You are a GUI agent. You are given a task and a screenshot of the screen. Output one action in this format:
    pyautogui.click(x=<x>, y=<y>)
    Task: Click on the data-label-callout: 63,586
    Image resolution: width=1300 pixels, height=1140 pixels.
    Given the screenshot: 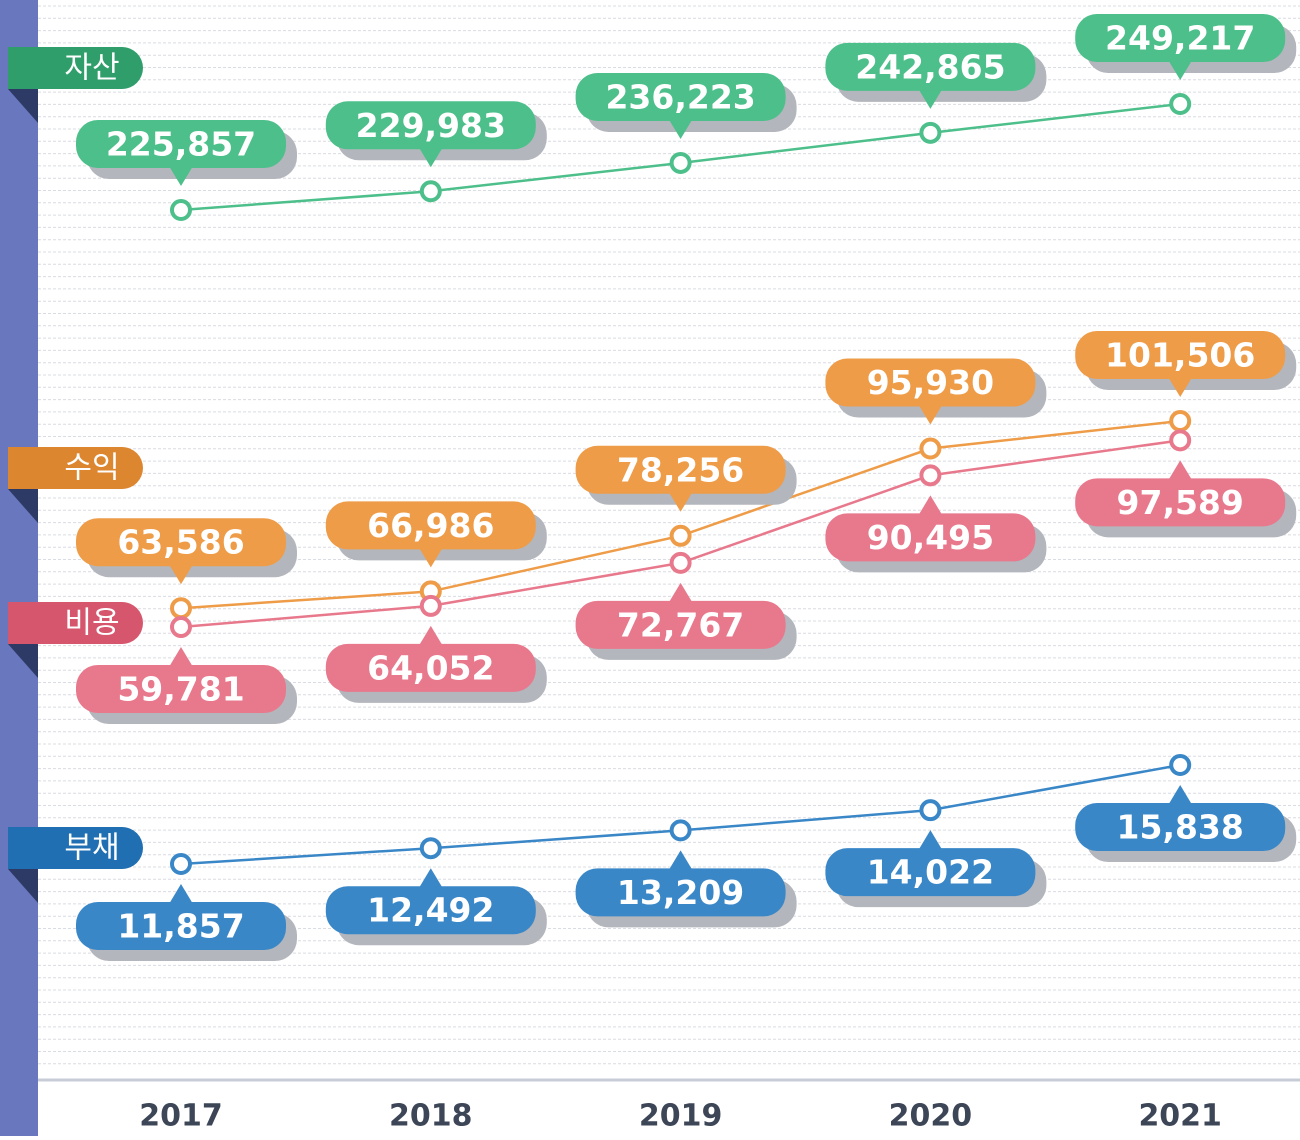 What is the action you would take?
    pyautogui.click(x=186, y=551)
    